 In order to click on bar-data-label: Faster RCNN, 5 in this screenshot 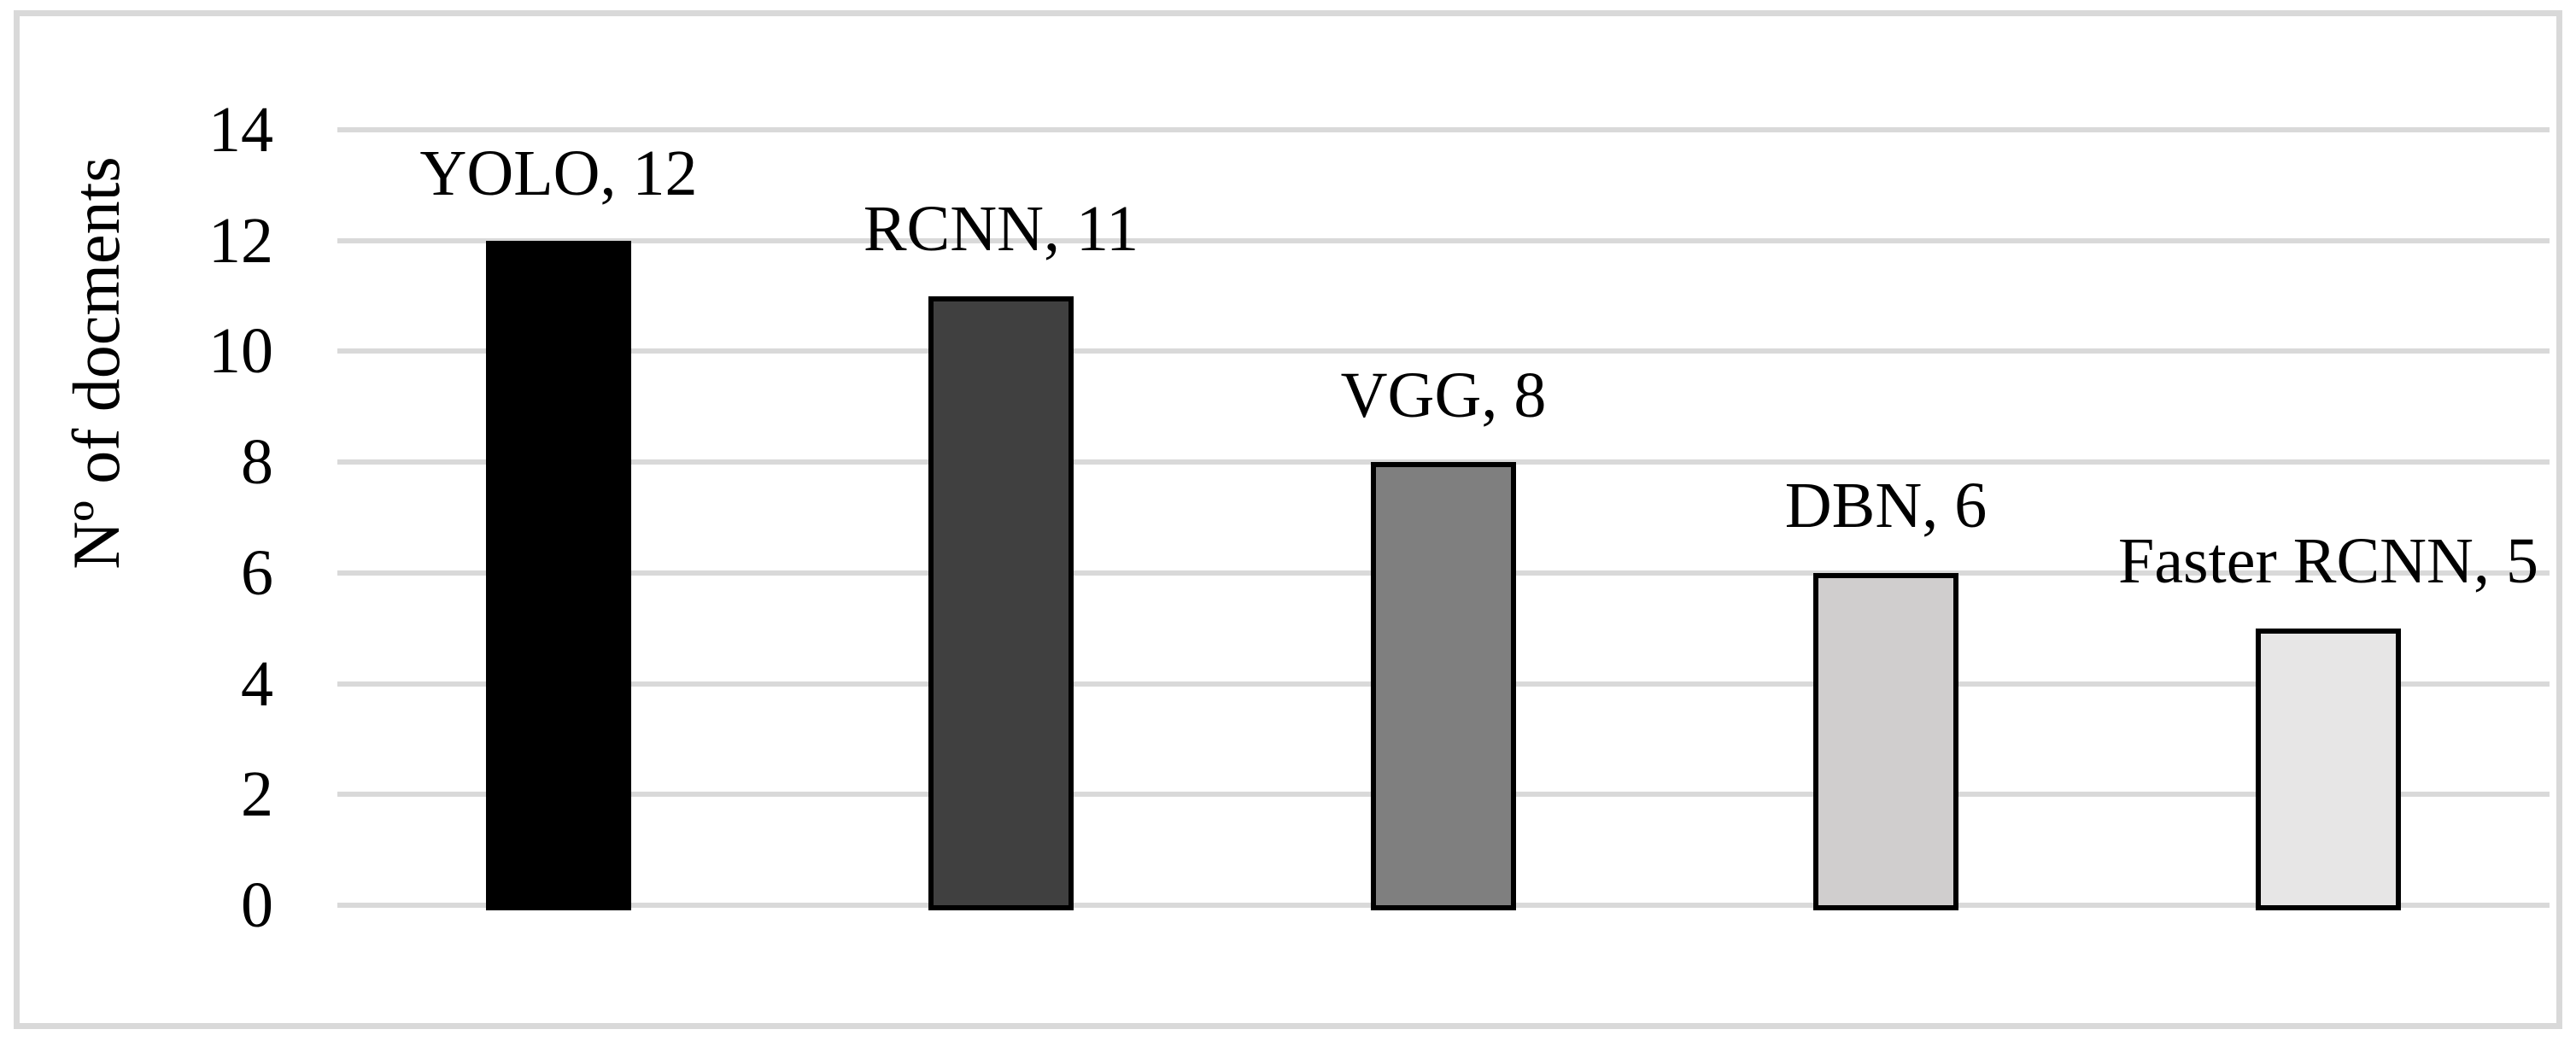, I will do `click(2328, 561)`.